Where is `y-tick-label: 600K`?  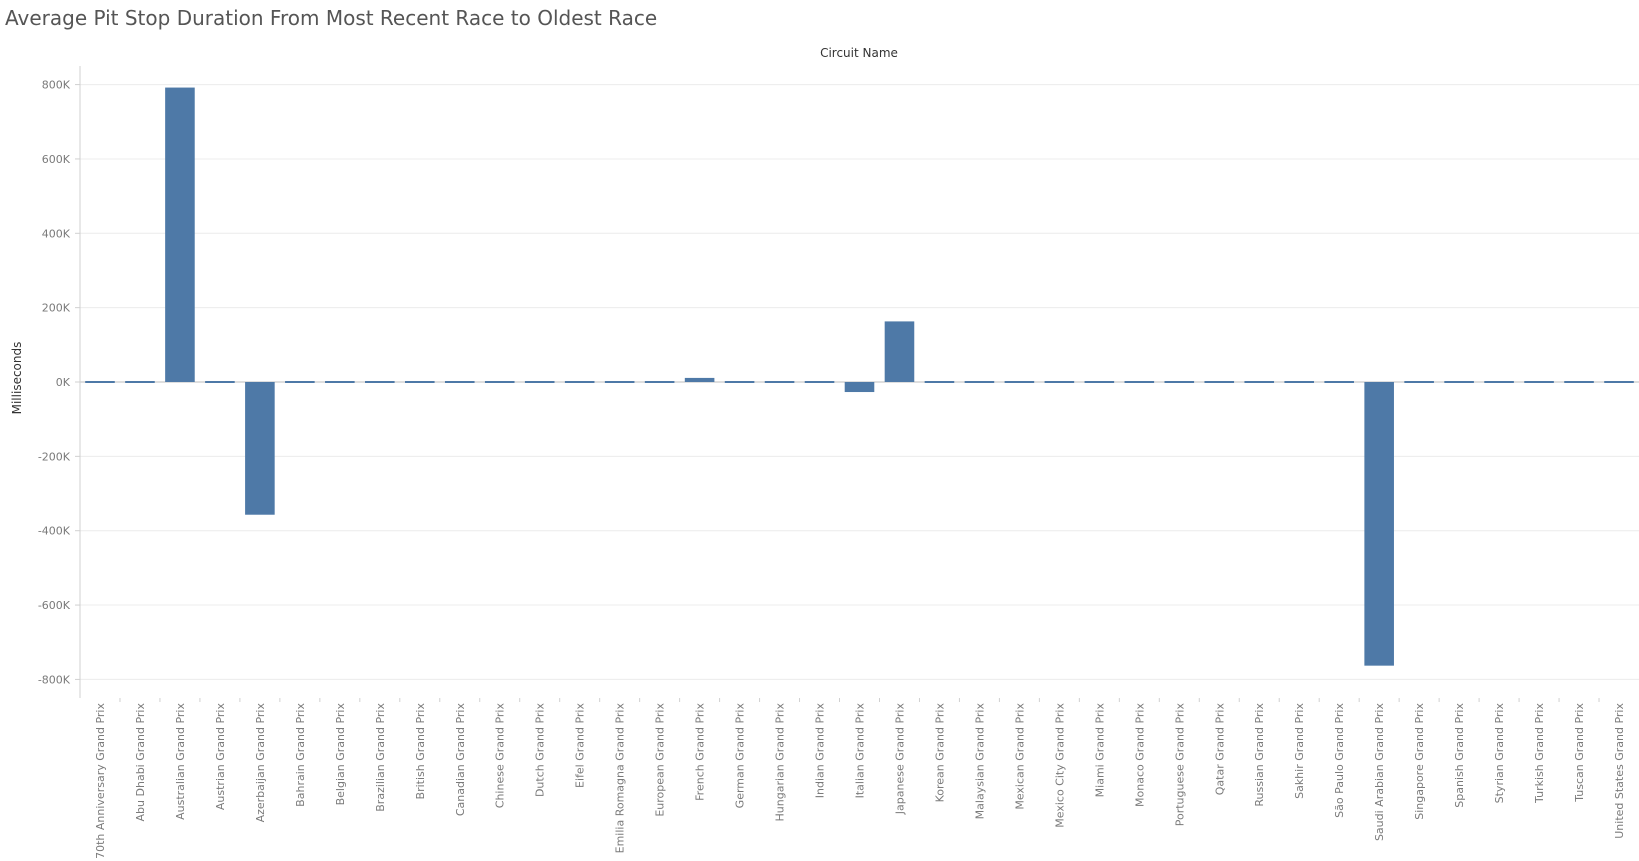 y-tick-label: 600K is located at coordinates (56, 159).